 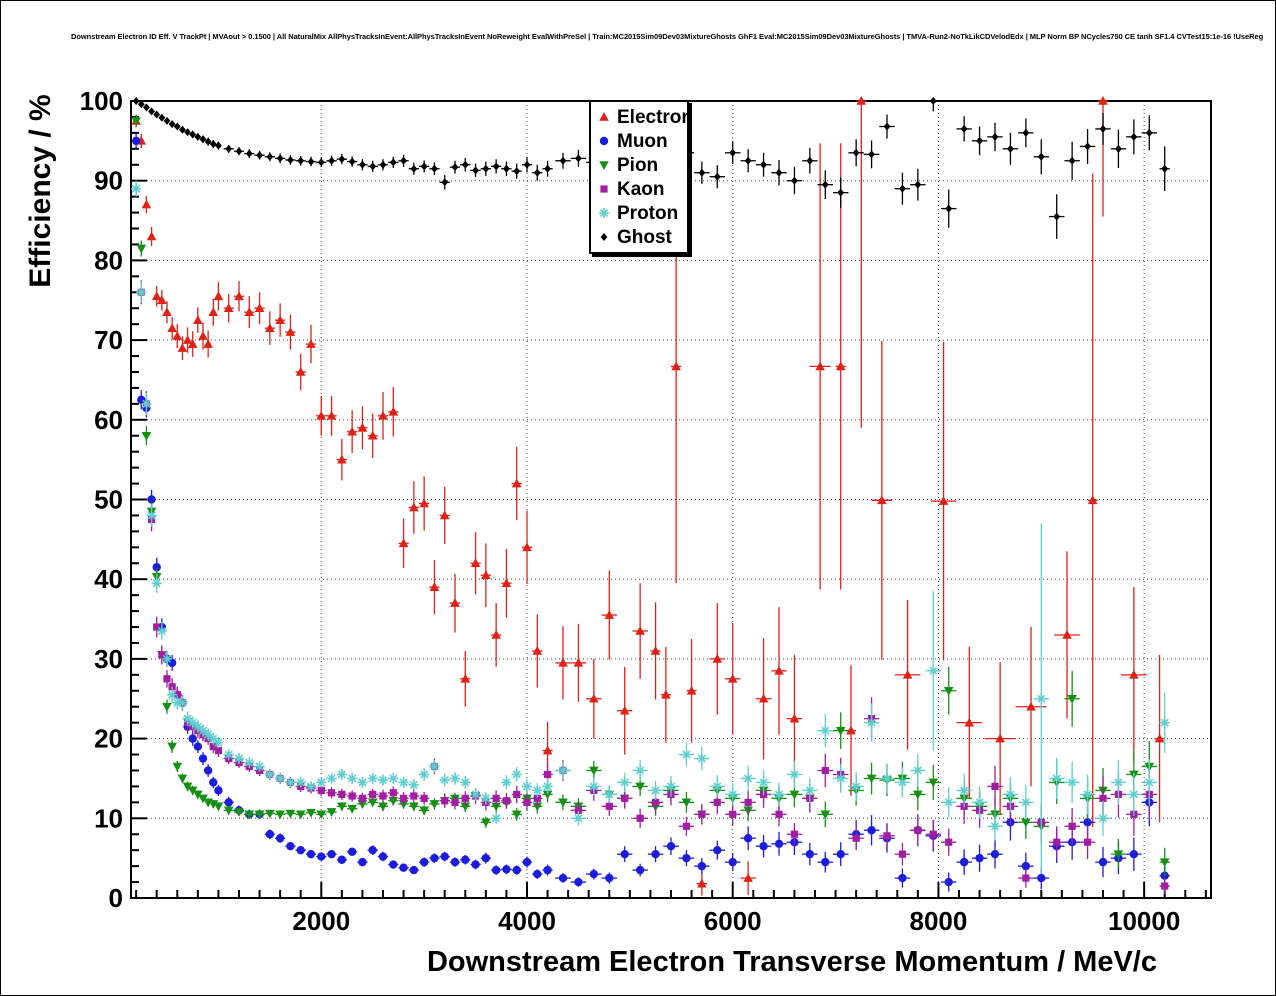 I want to click on y-tick-label: 10, so click(x=108, y=818).